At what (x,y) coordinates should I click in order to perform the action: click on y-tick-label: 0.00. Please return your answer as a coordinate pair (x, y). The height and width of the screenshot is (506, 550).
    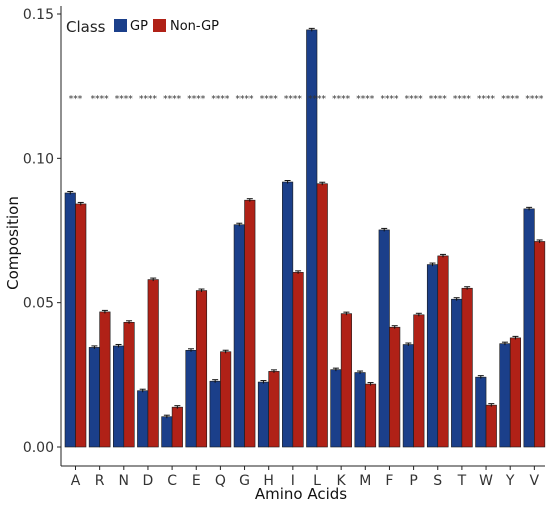
    Looking at the image, I should click on (38, 448).